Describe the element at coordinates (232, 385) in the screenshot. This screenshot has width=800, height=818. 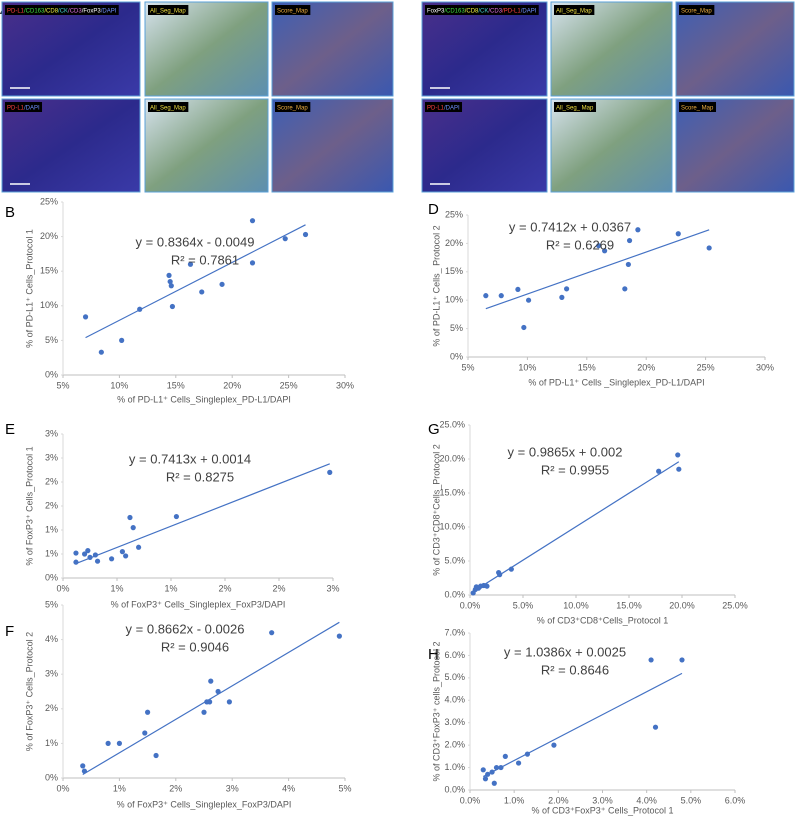
I see `x-tick-label: 20%` at that location.